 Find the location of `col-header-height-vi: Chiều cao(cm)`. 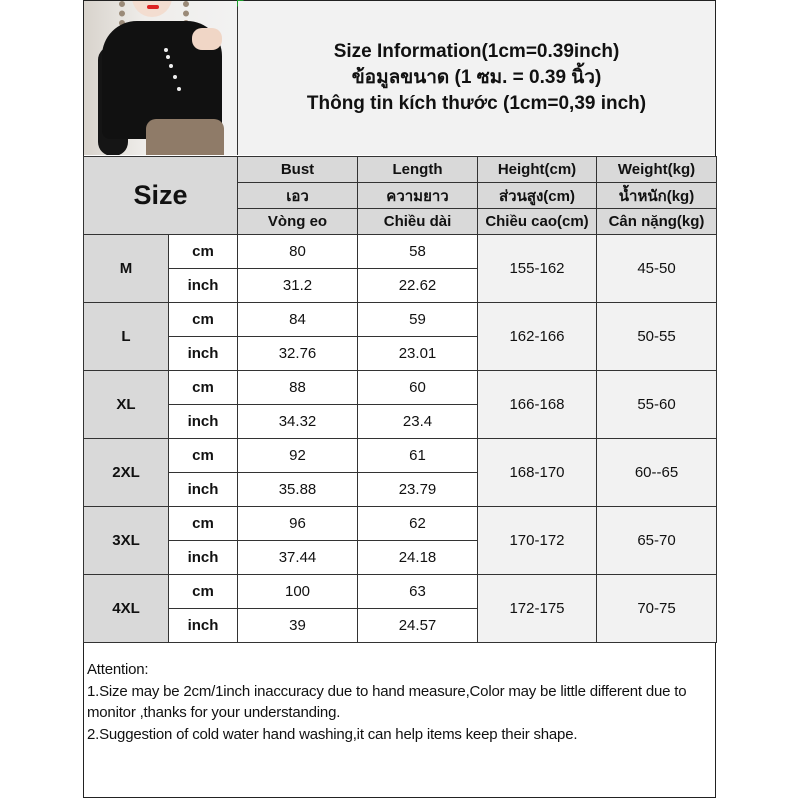

col-header-height-vi: Chiều cao(cm) is located at coordinates (537, 221).